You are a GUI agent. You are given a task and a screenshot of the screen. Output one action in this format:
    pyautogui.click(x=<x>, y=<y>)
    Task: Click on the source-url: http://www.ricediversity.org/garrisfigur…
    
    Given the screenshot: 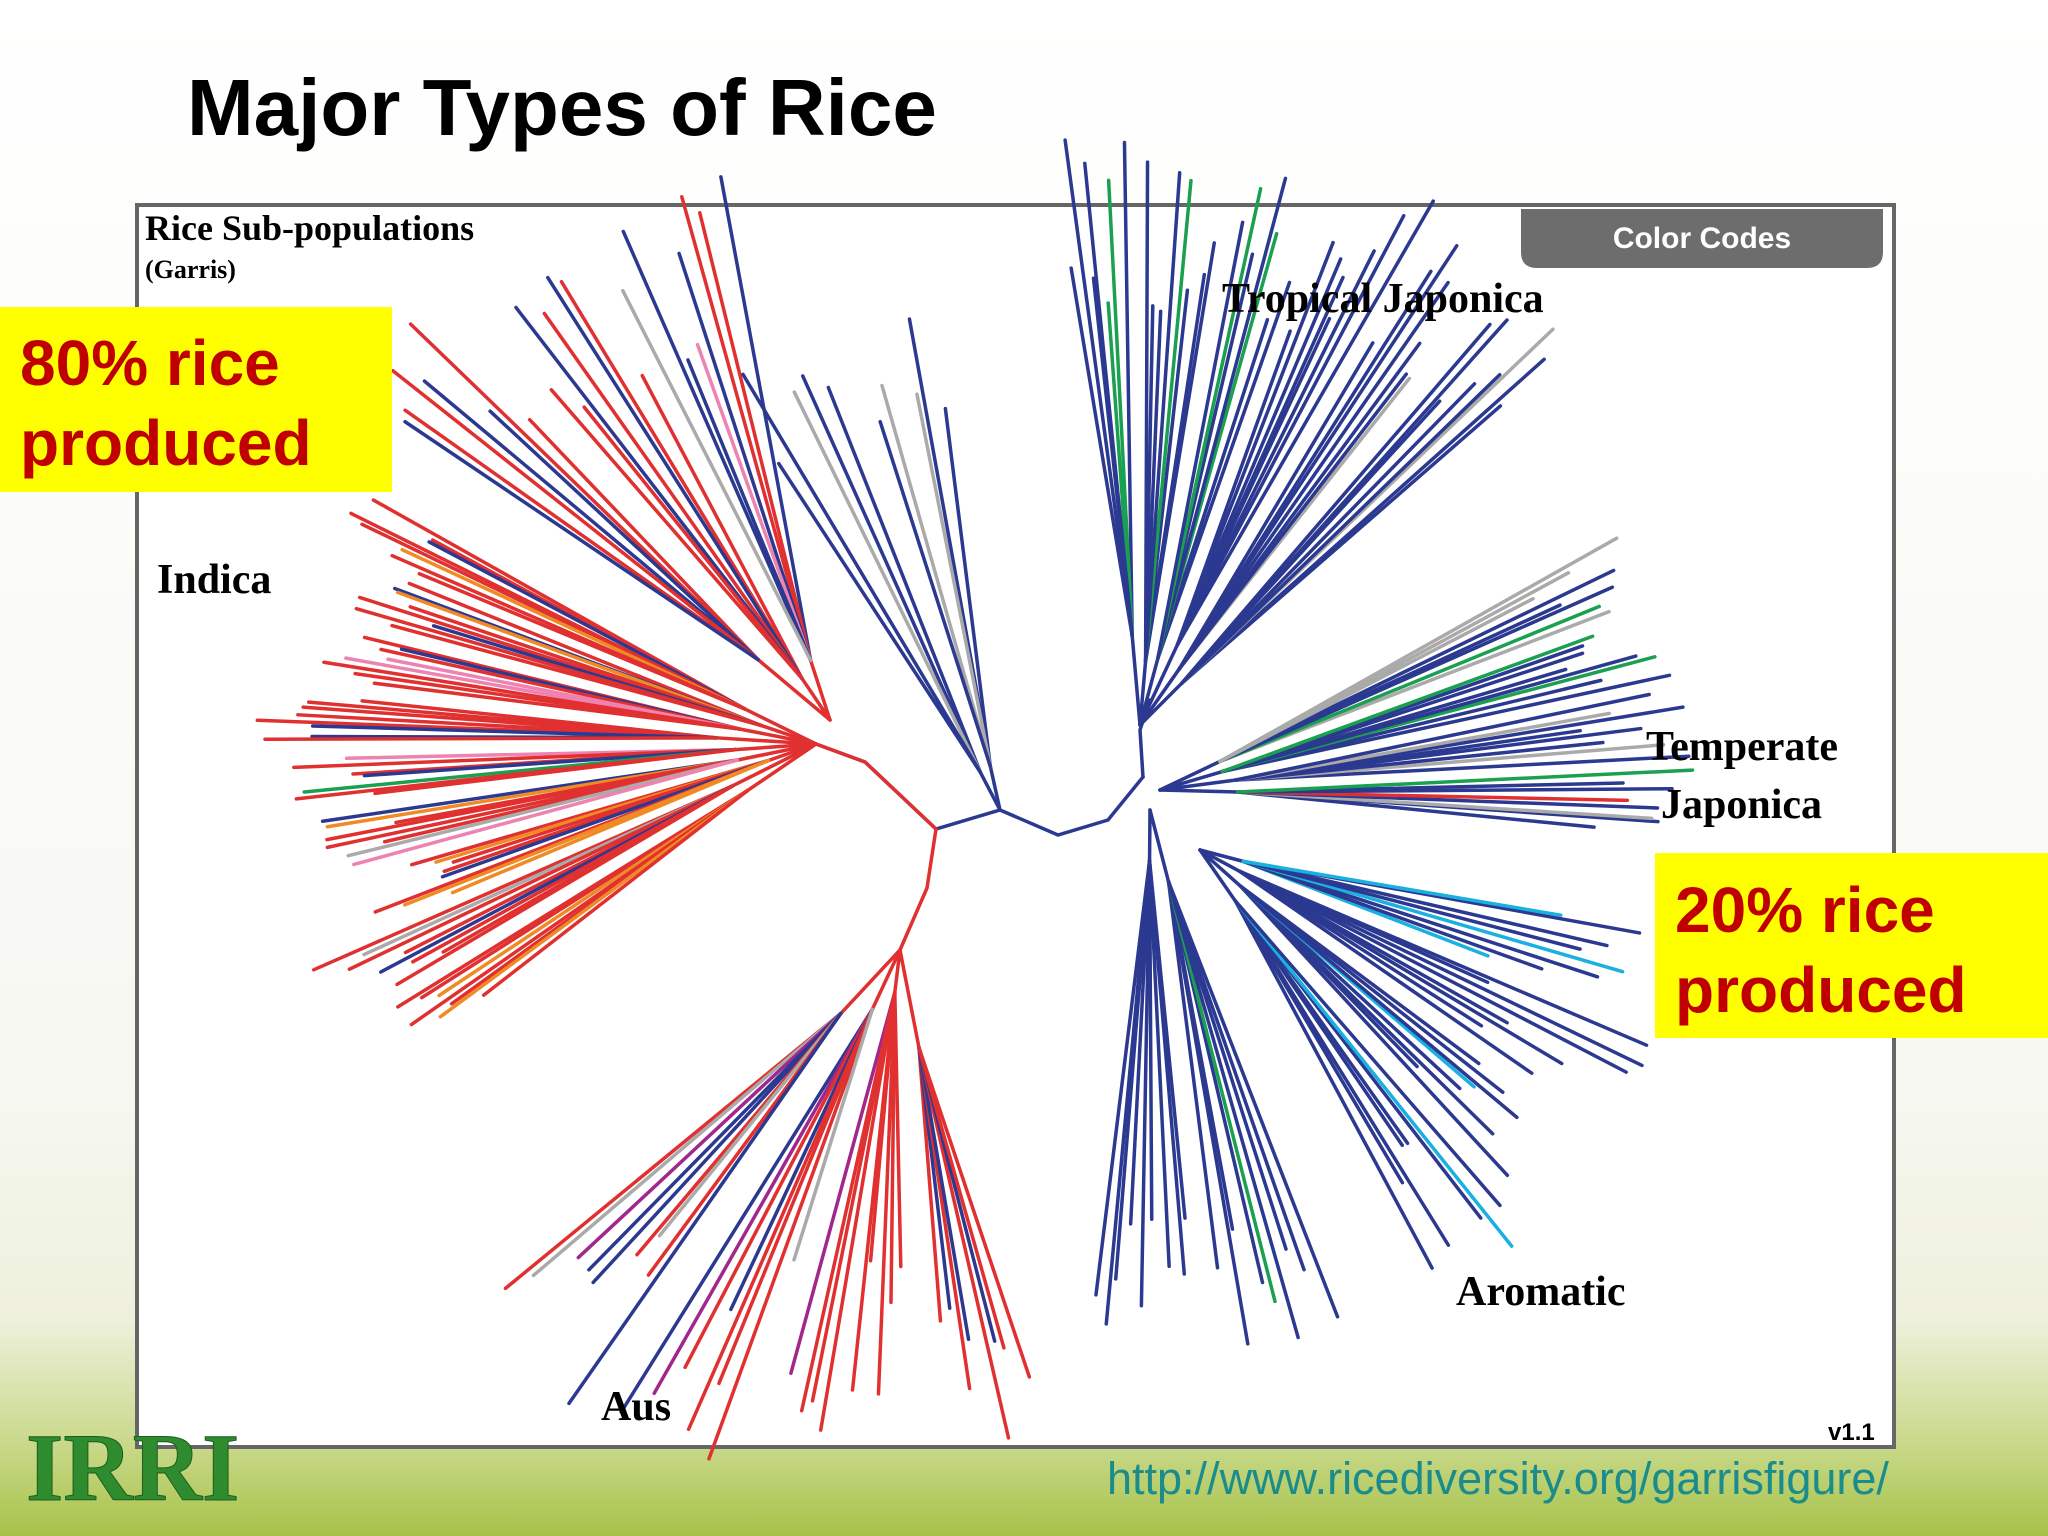 What is the action you would take?
    pyautogui.click(x=1498, y=1478)
    